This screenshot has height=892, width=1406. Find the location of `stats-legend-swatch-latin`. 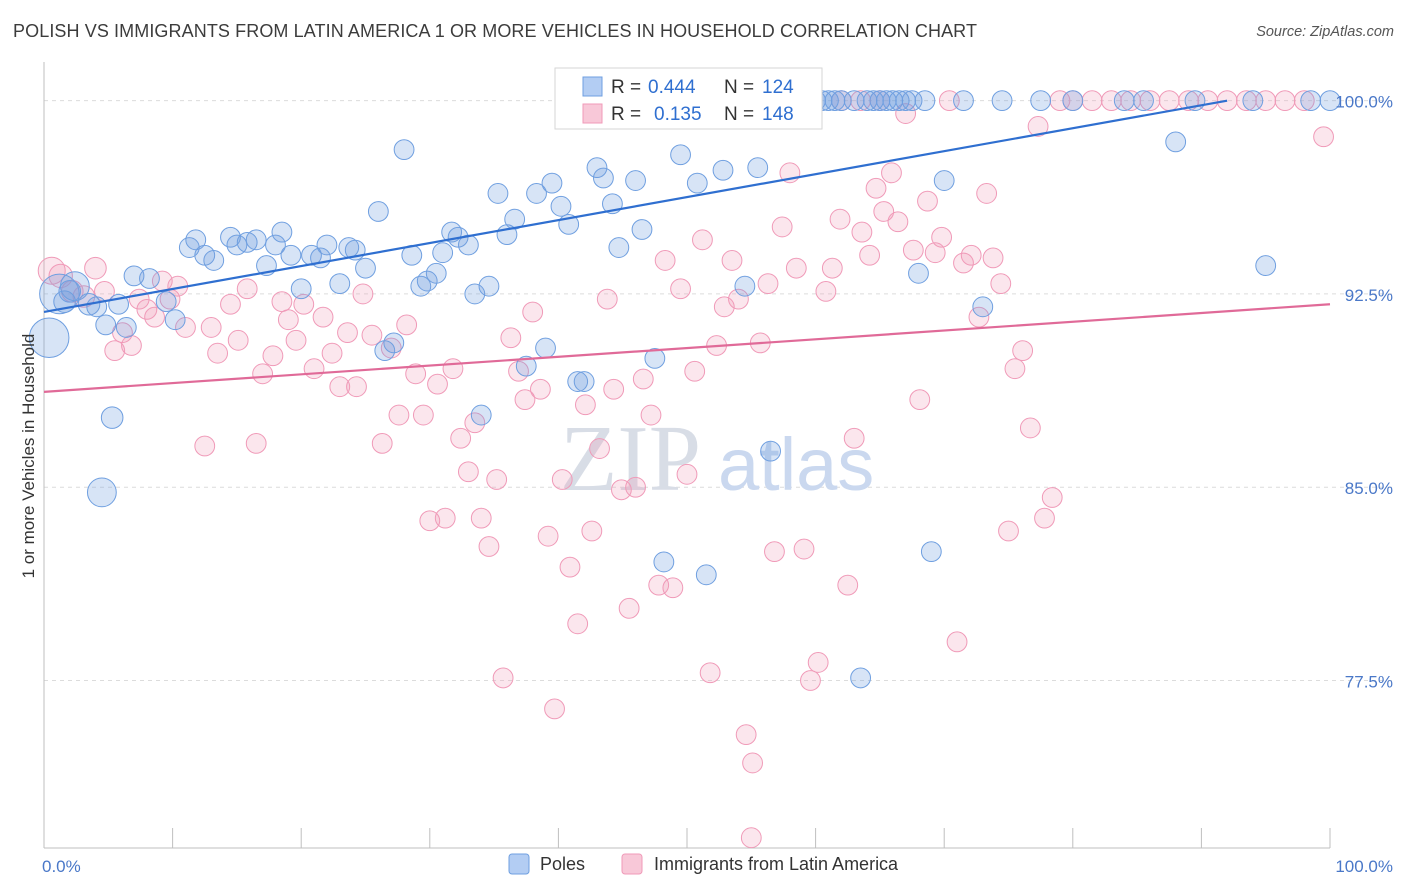

stats-legend-swatch-latin is located at coordinates (592, 113).